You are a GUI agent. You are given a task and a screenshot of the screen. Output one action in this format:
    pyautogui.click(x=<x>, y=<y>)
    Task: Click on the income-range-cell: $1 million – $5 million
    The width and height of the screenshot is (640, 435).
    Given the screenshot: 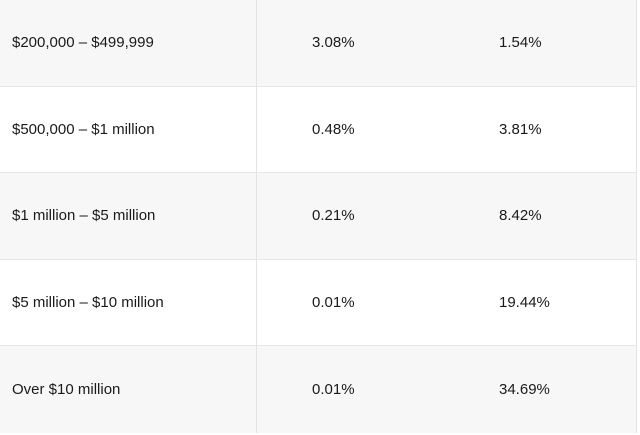 What is the action you would take?
    pyautogui.click(x=128, y=216)
    